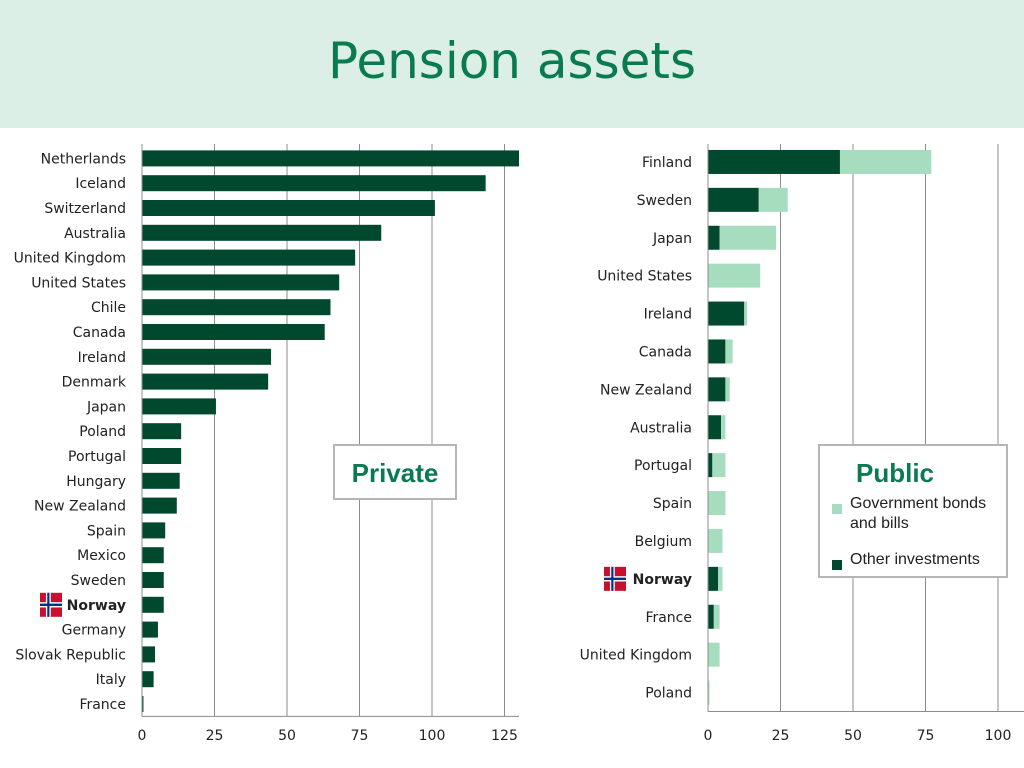 The image size is (1024, 768). I want to click on private-label-box: Private, so click(395, 472).